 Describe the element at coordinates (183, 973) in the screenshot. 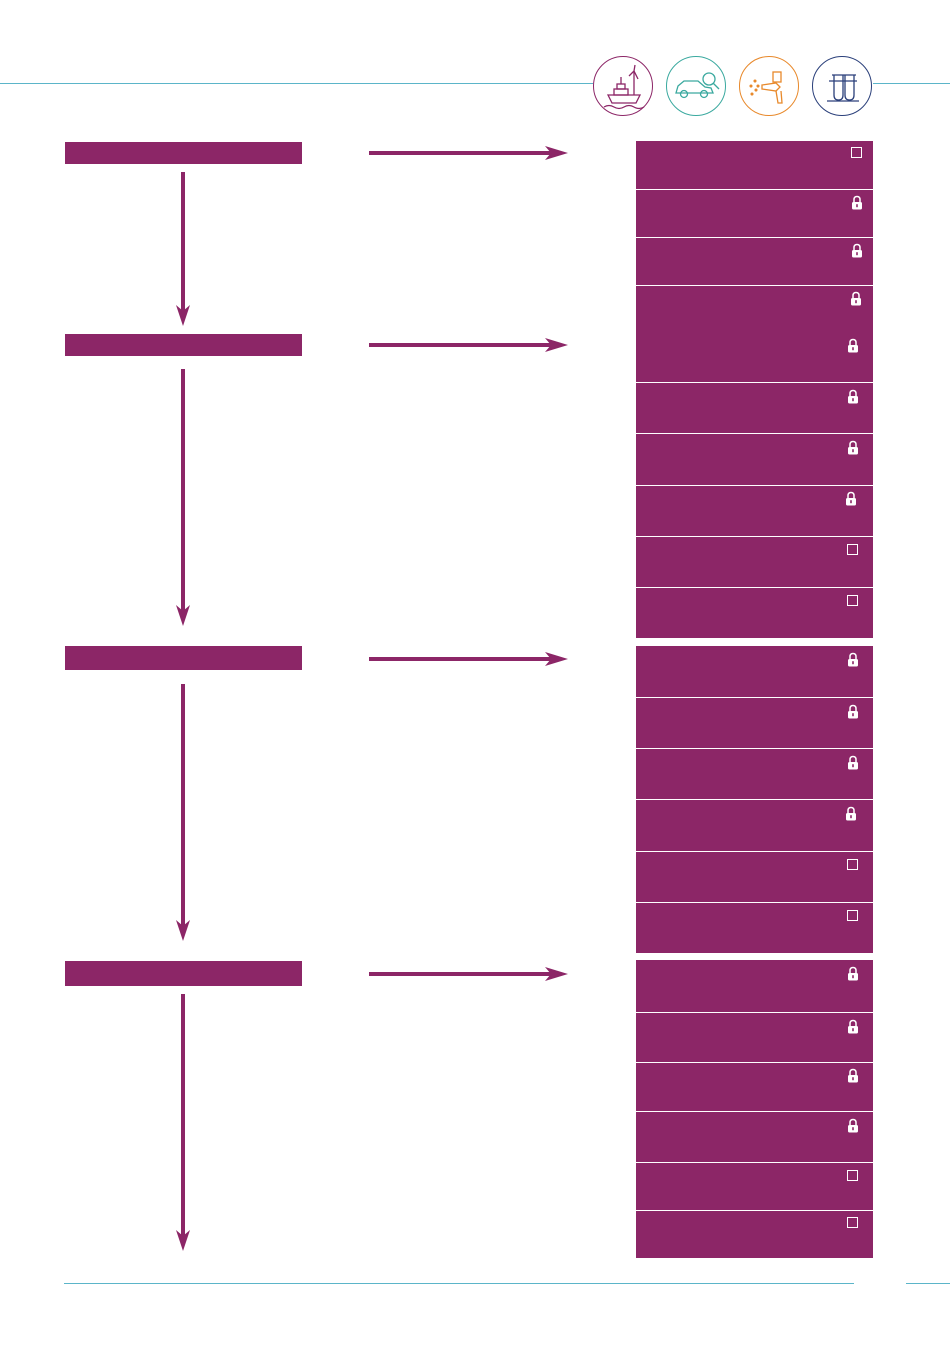

I see `stage-4-bar` at that location.